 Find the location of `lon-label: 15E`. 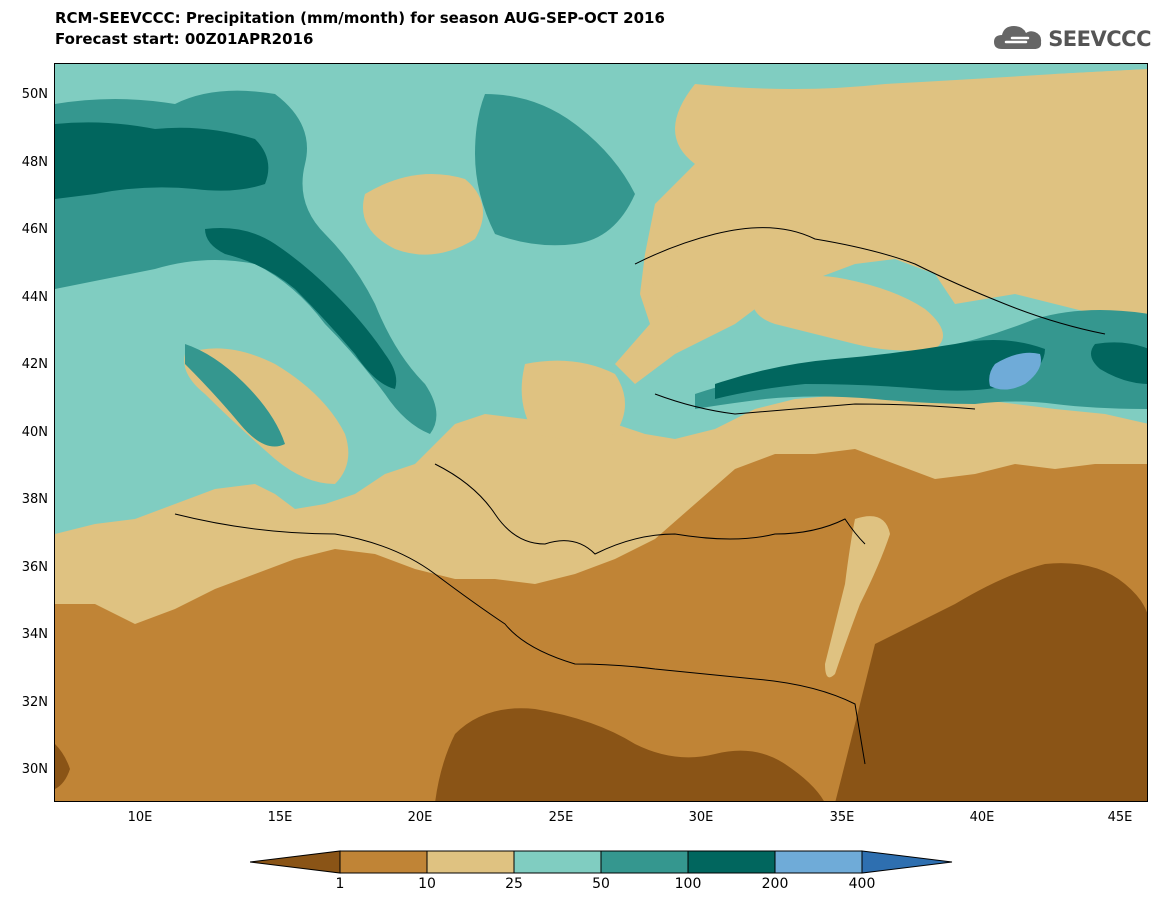

lon-label: 15E is located at coordinates (280, 817).